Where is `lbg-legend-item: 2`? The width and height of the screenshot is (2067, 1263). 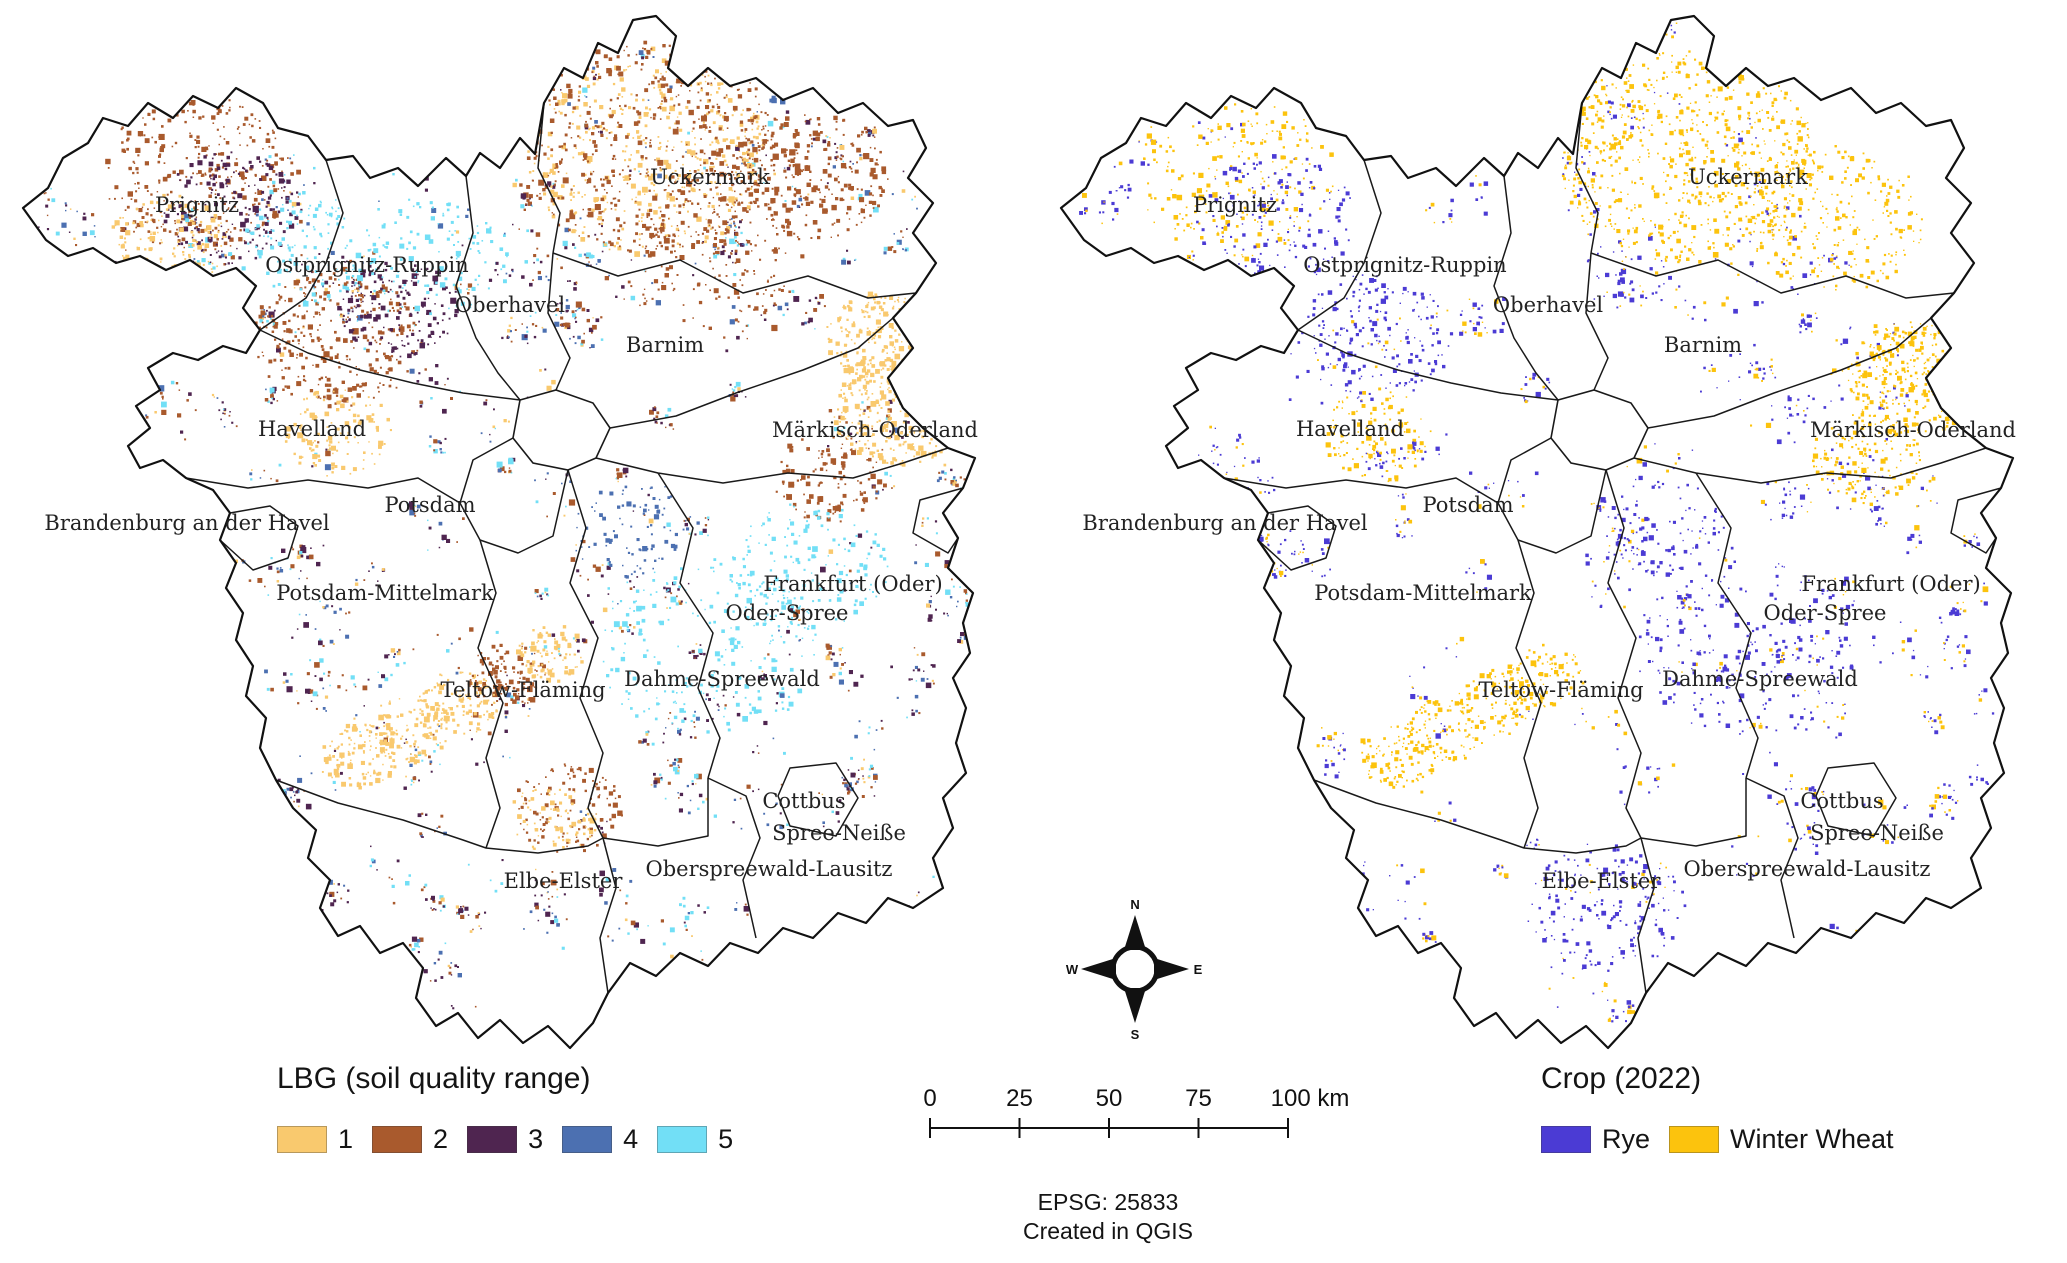 lbg-legend-item: 2 is located at coordinates (410, 1139).